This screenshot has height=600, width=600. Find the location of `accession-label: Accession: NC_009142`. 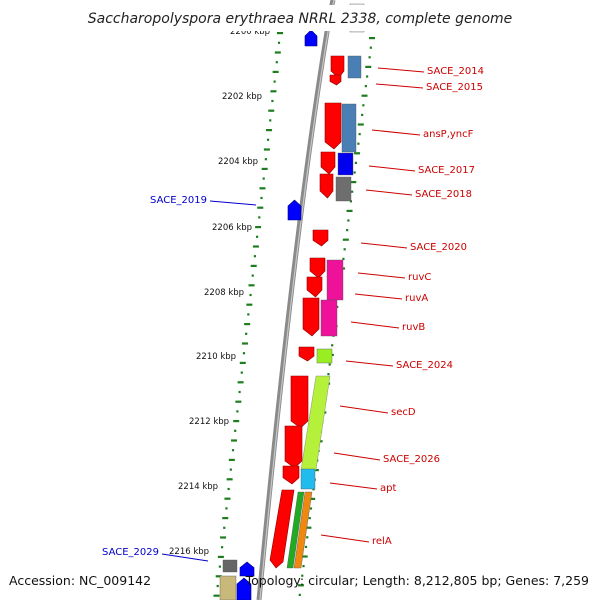

accession-label: Accession: NC_009142 is located at coordinates (80, 580).